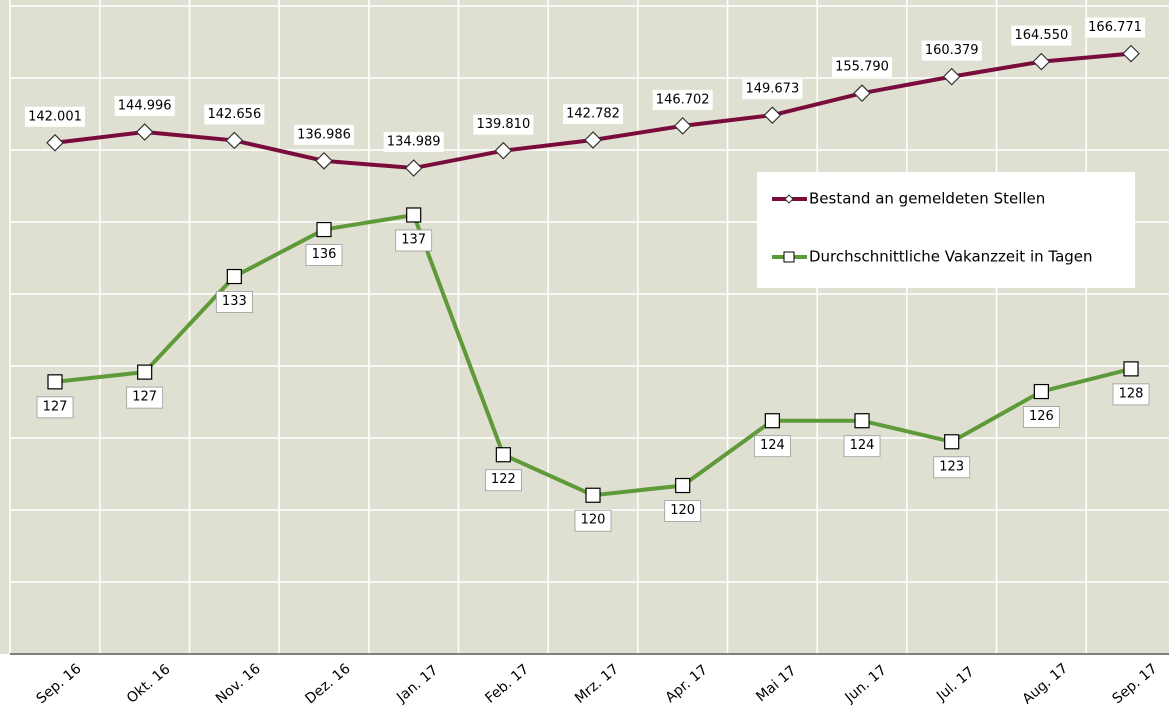 This screenshot has height=725, width=1169. I want to click on data-label: 142.001, so click(55, 116).